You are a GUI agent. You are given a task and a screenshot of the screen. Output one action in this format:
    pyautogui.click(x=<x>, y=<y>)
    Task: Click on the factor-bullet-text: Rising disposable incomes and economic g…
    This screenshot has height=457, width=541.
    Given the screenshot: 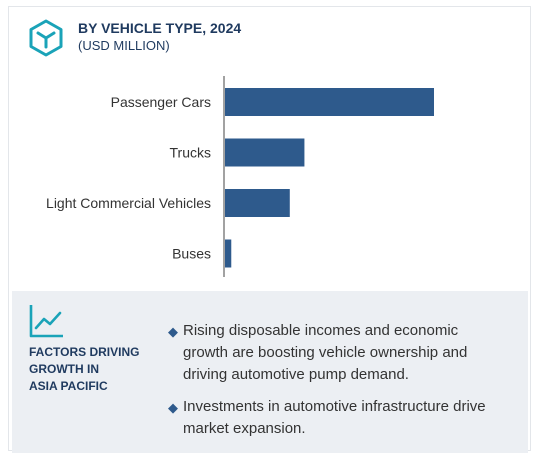 What is the action you would take?
    pyautogui.click(x=325, y=352)
    